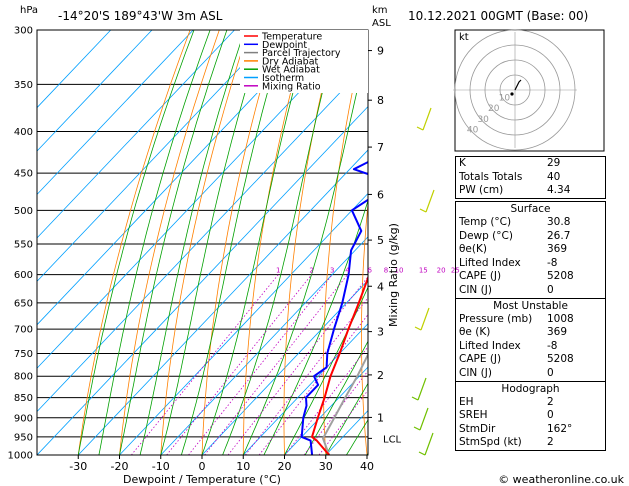  I want to click on legend-label: Wet Adiabat, so click(291, 70).